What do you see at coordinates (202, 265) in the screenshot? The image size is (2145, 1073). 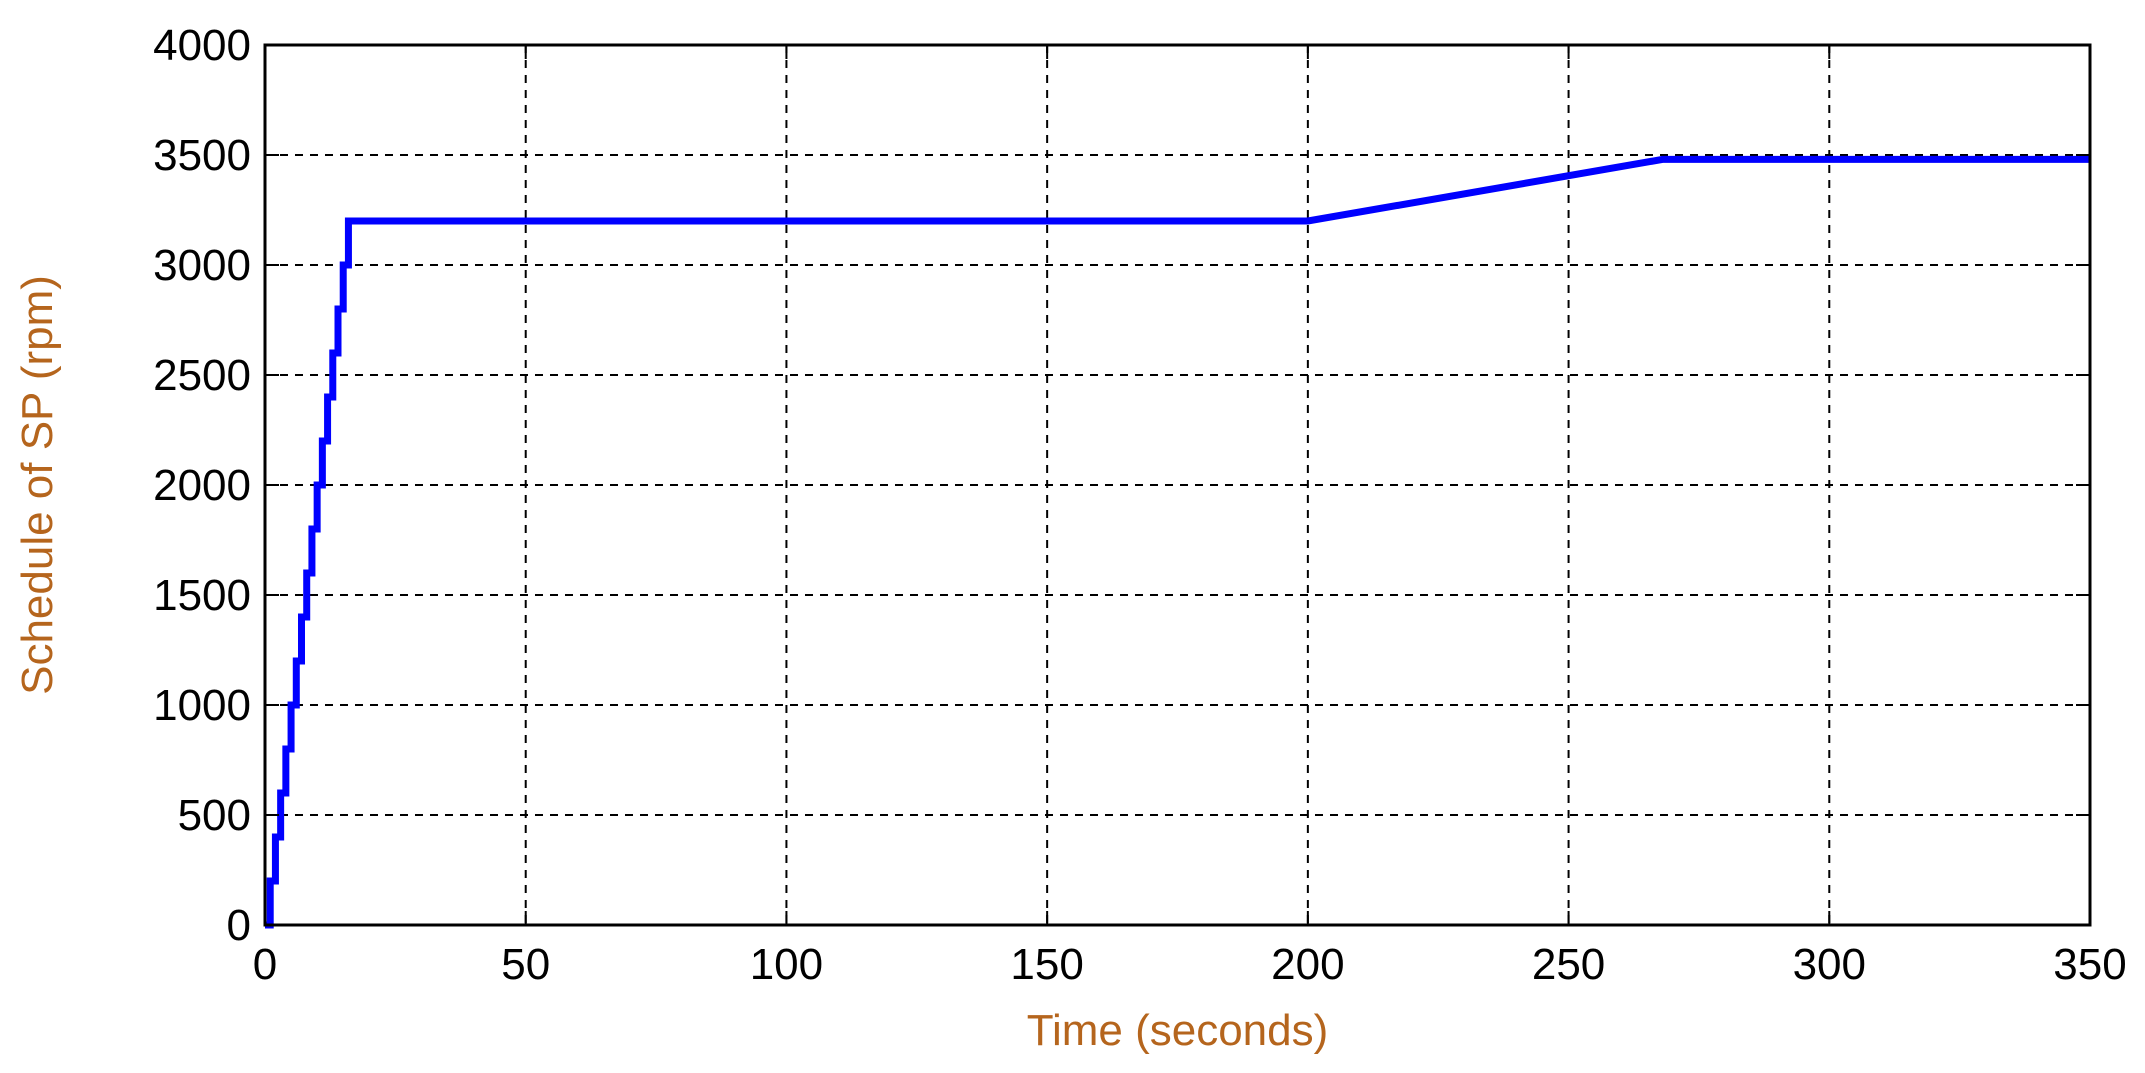 I see `y-tick-label: 3000` at bounding box center [202, 265].